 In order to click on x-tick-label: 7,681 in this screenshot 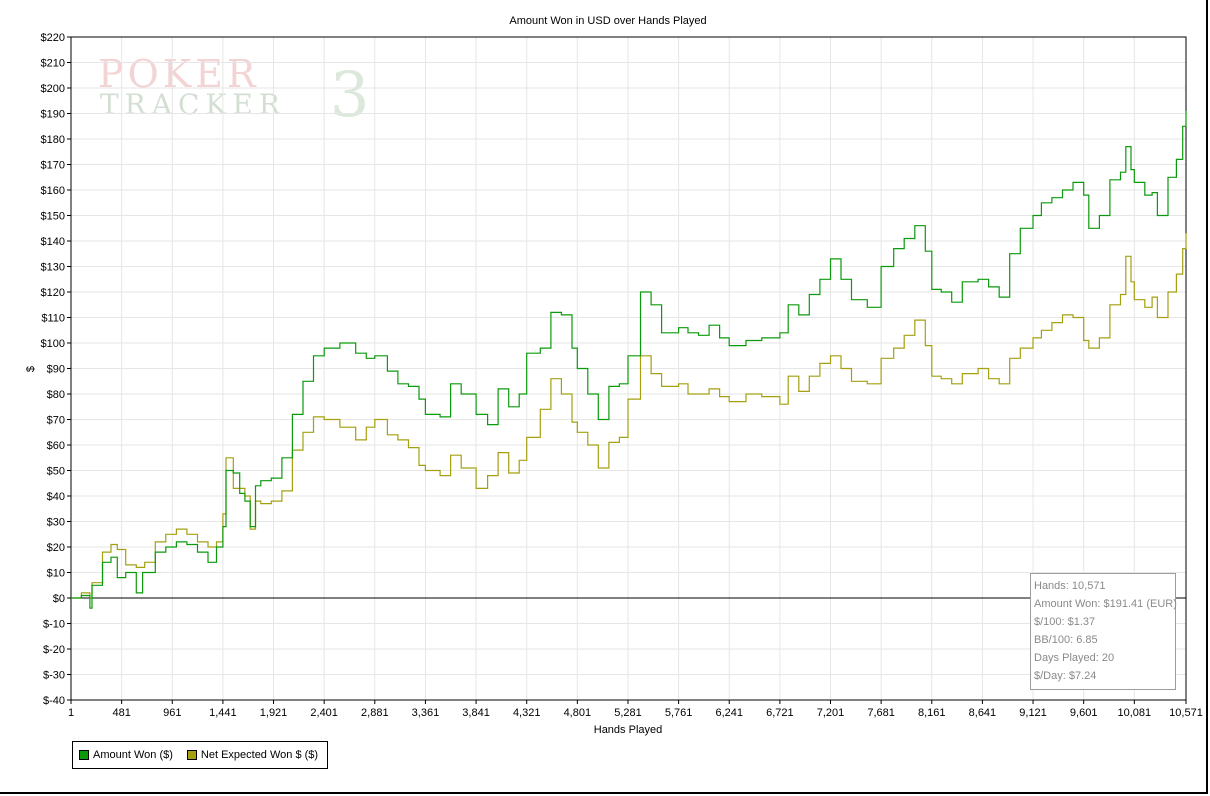, I will do `click(881, 713)`.